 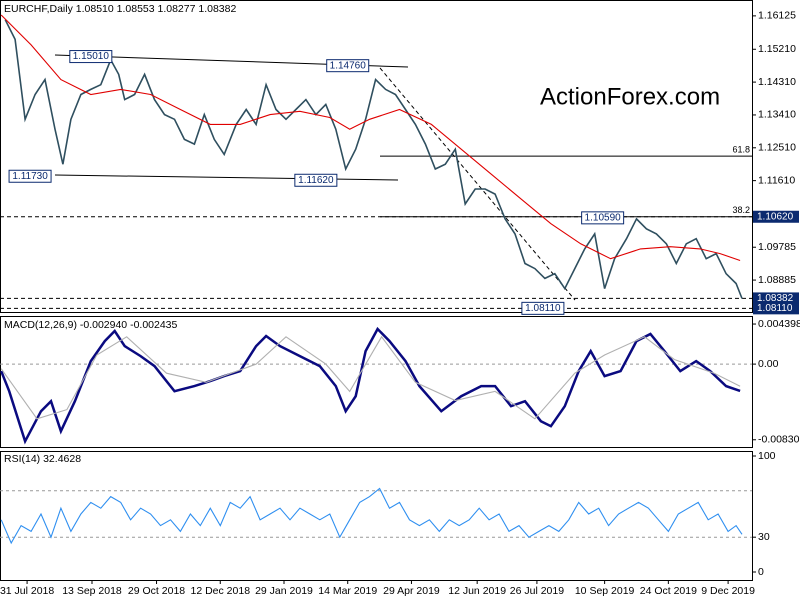 I want to click on axis-highlight-label: 1.08382, so click(x=775, y=298).